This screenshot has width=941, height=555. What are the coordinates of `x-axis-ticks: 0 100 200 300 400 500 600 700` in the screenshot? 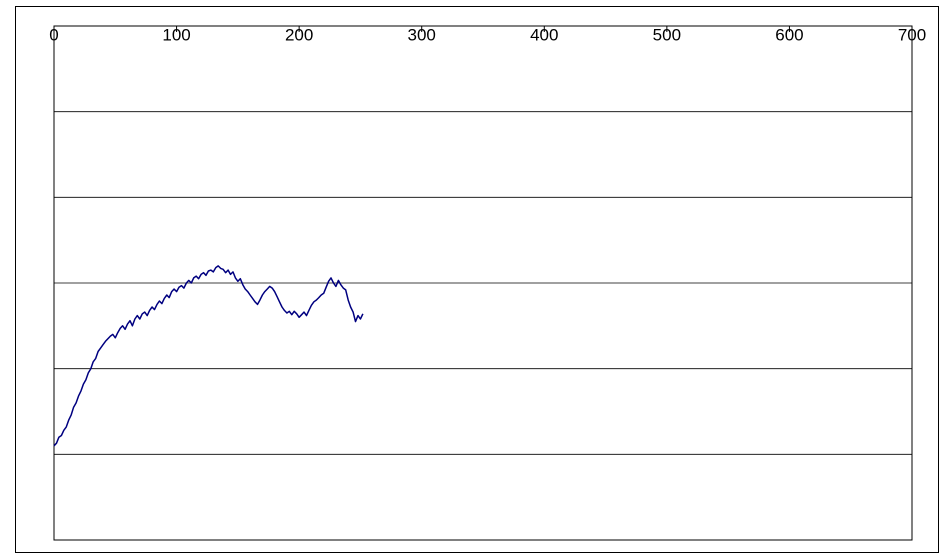 It's located at (487, 34).